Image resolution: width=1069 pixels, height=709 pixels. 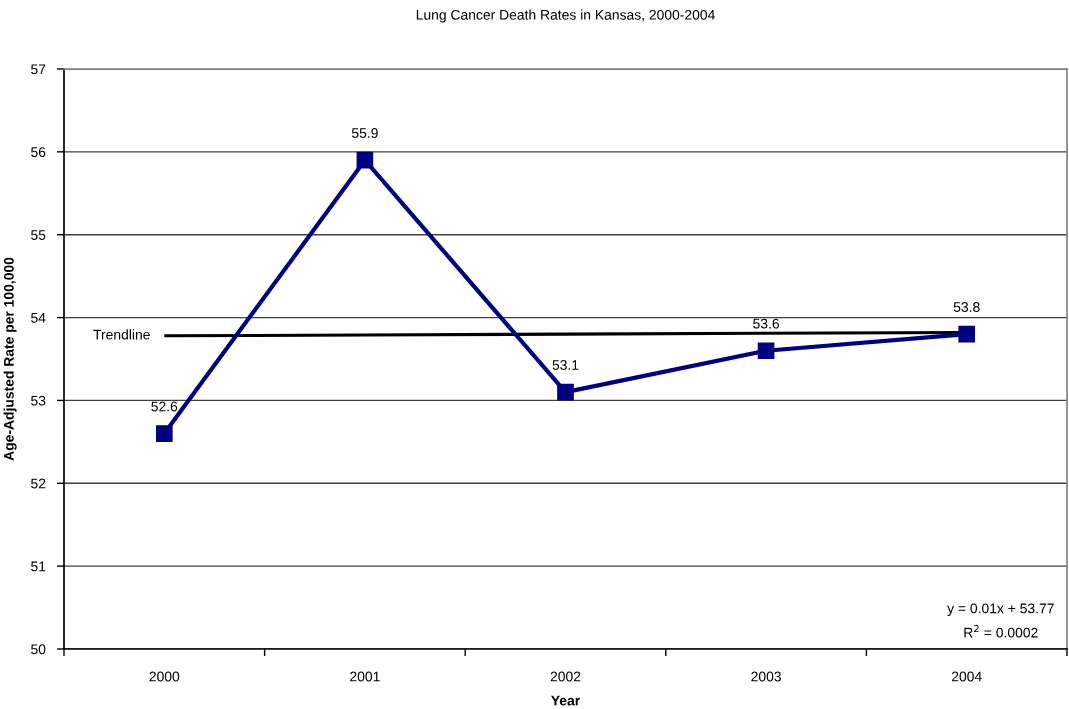 I want to click on data-label: 53.1, so click(x=565, y=365).